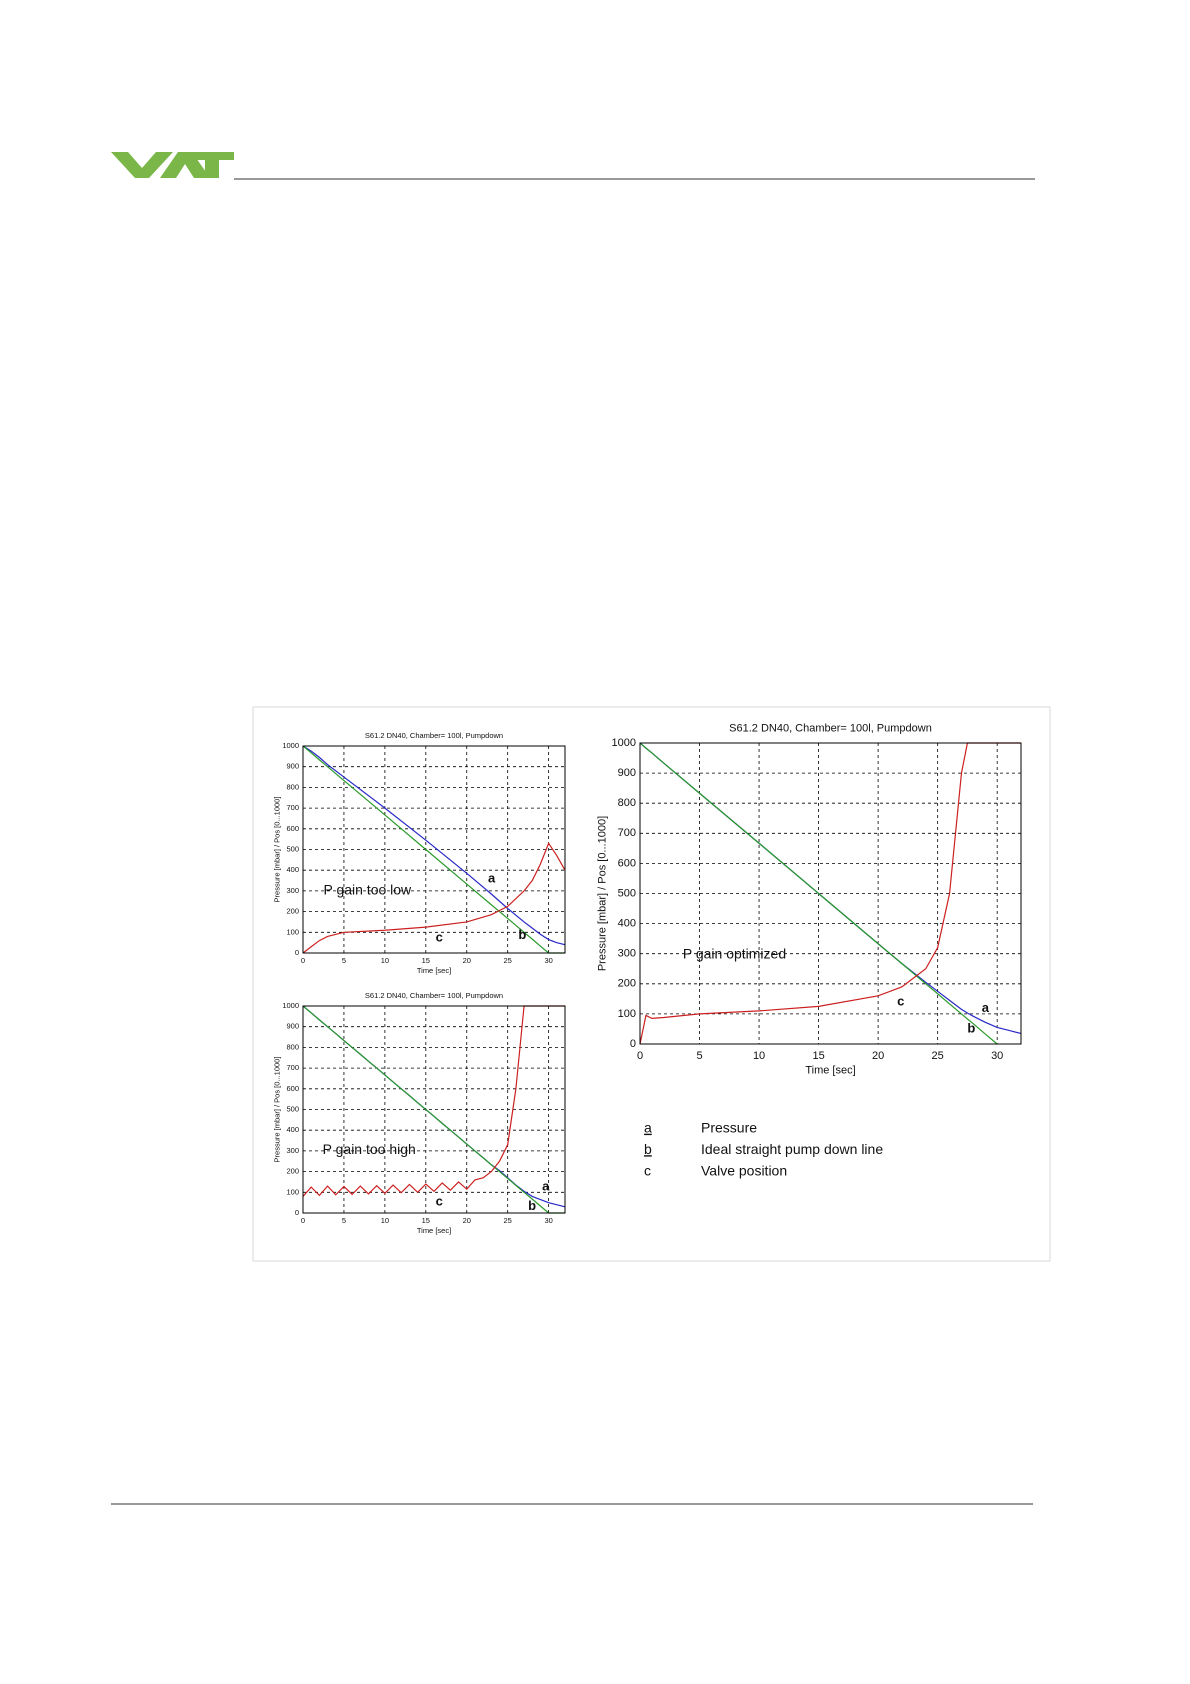  Describe the element at coordinates (648, 1149) in the screenshot. I see `legend-key: b` at that location.